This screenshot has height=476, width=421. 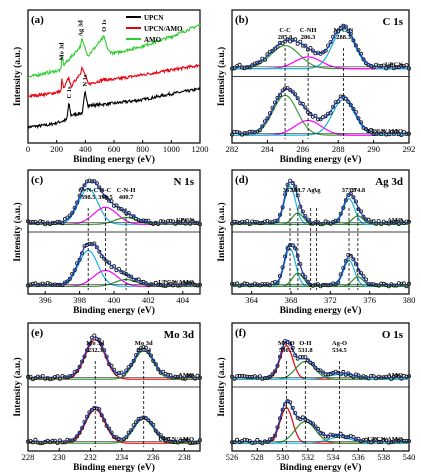 What do you see at coordinates (389, 182) in the screenshot?
I see `panel-title: Ag 3d` at bounding box center [389, 182].